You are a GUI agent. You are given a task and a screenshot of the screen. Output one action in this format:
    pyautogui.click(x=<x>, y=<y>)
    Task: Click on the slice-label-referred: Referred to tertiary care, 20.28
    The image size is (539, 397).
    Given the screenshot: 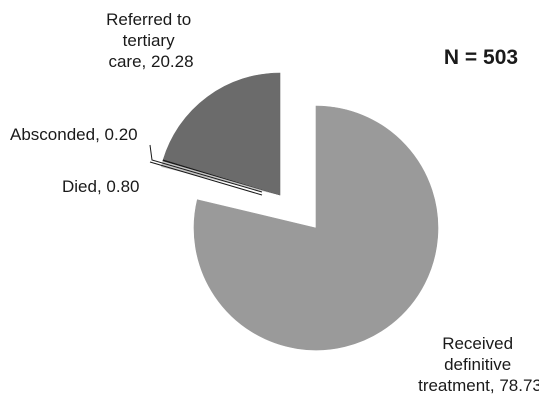 What is the action you would take?
    pyautogui.click(x=151, y=40)
    